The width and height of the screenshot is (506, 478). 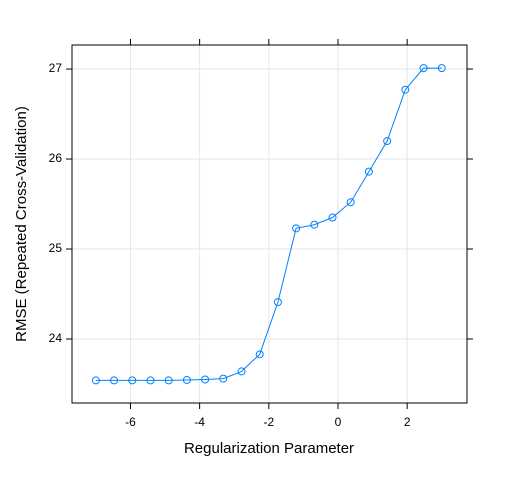 What do you see at coordinates (56, 158) in the screenshot?
I see `y-tick-label: 26` at bounding box center [56, 158].